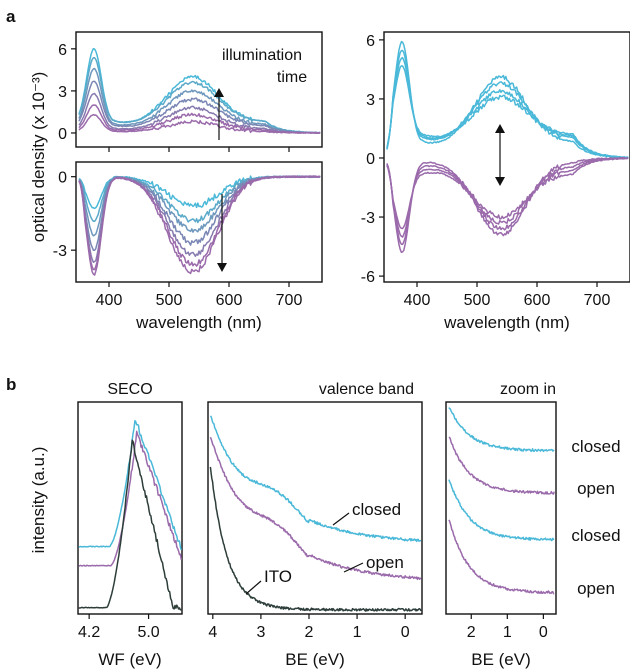  I want to click on x-tick-label: 3, so click(260, 632).